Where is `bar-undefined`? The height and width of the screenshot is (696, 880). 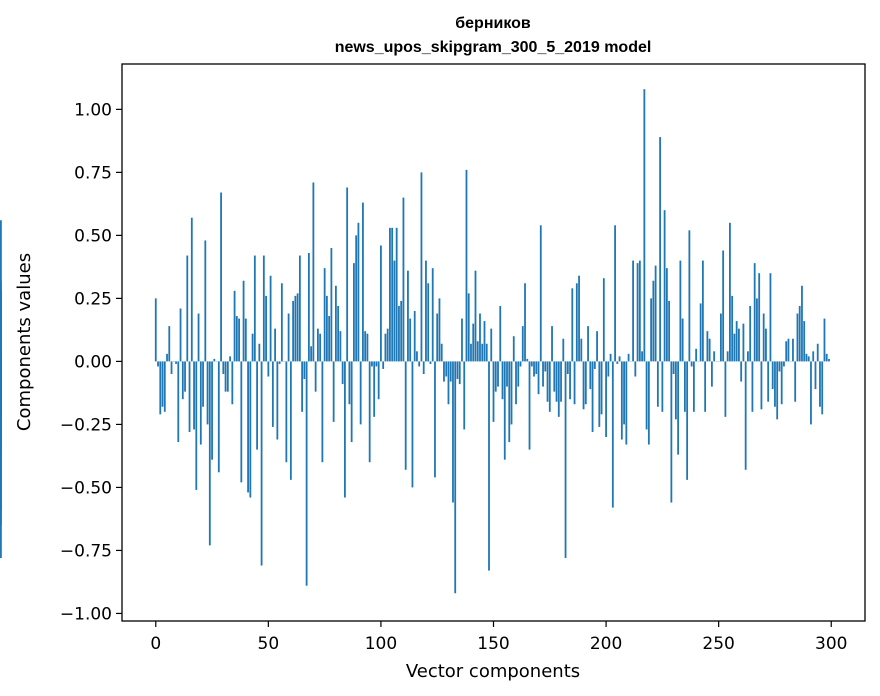 bar-undefined is located at coordinates (1, 326).